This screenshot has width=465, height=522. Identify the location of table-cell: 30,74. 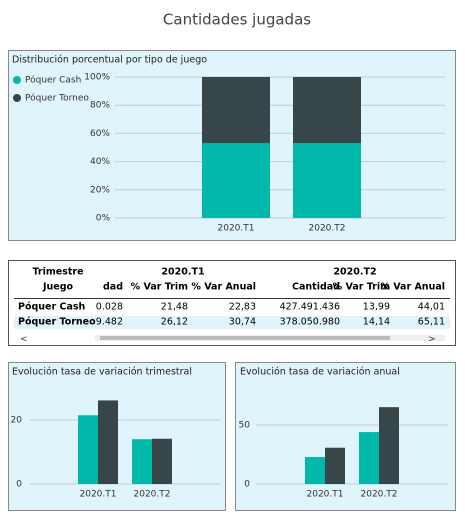
(242, 322).